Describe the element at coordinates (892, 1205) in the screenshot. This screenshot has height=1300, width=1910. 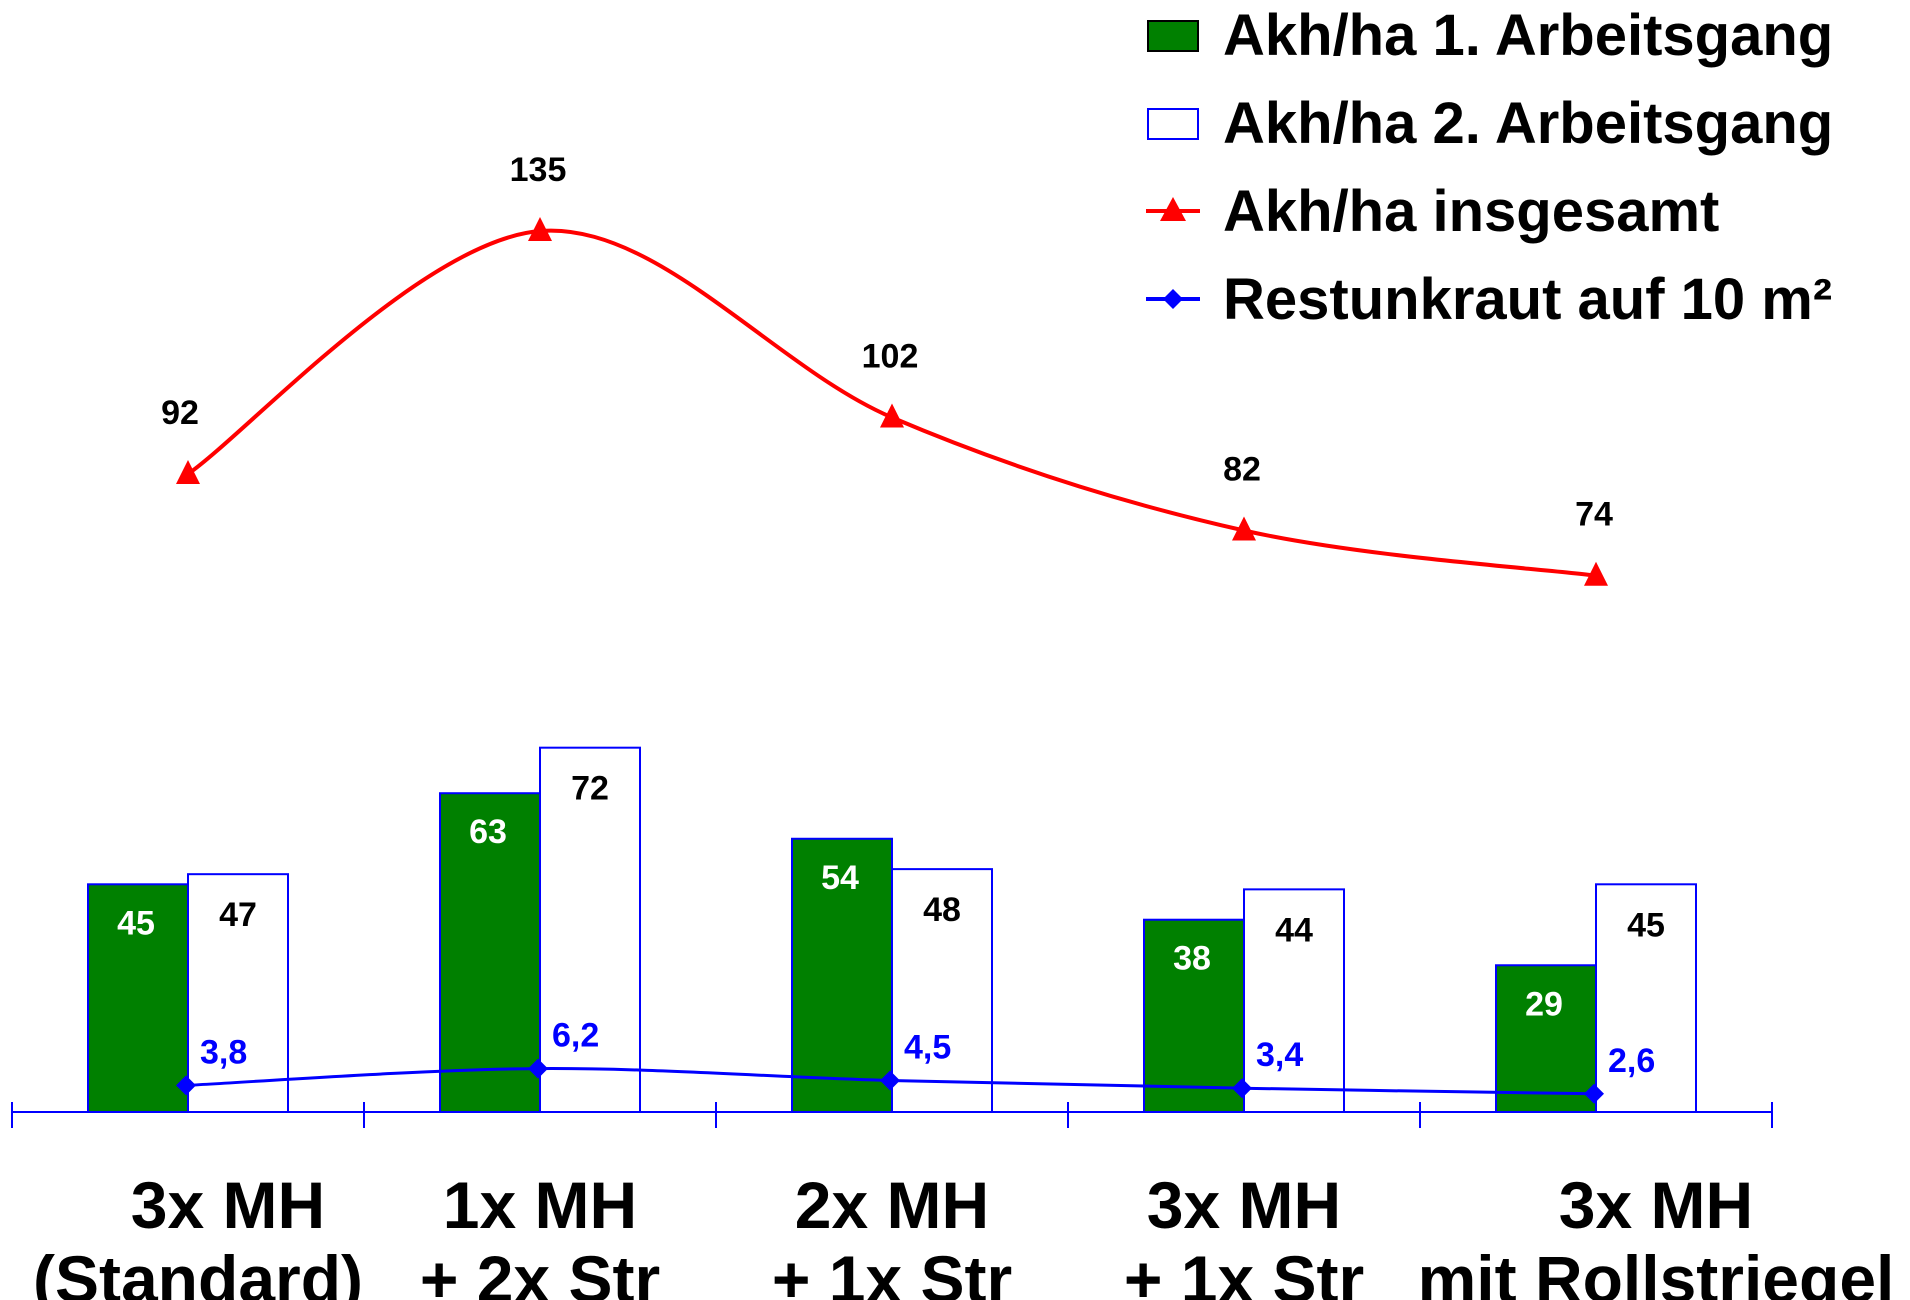
I see `category-label-2-0: 2x MH` at that location.